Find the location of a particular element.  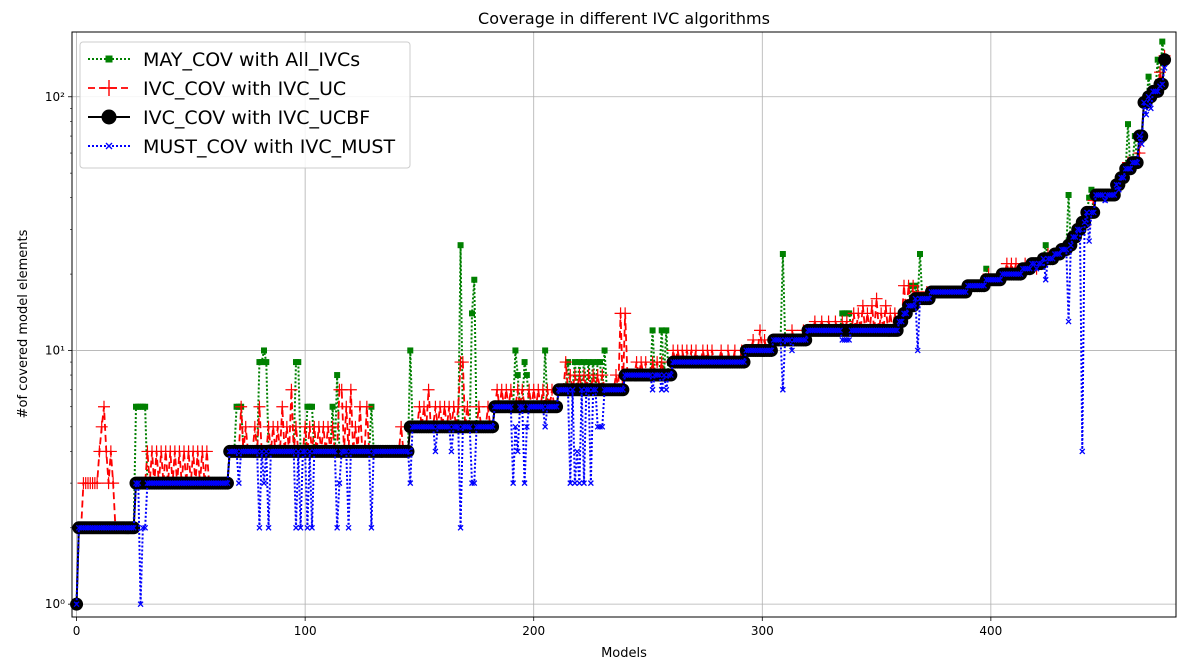

x-tick-label: 200 is located at coordinates (533, 631).